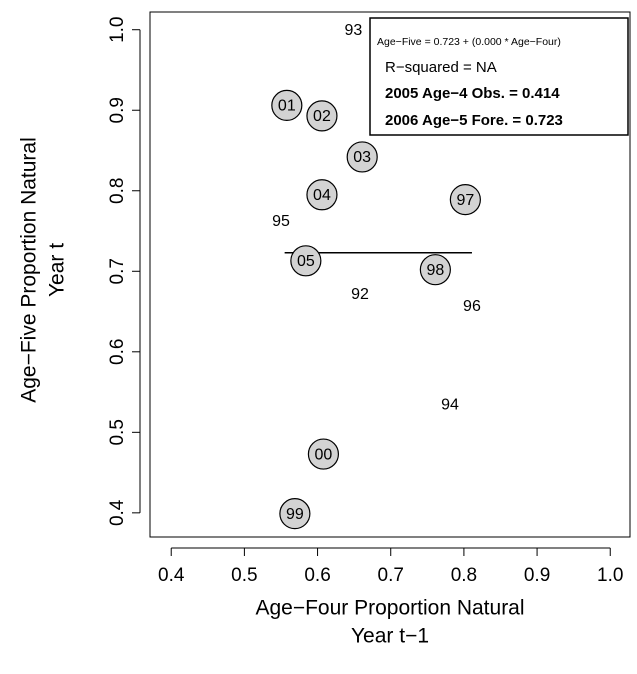  What do you see at coordinates (472, 93) in the screenshot?
I see `legend-text: 2005 Age−4 Obs. = 0.414` at bounding box center [472, 93].